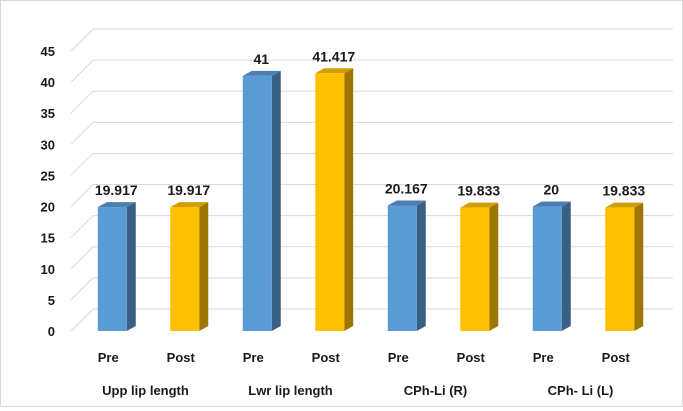 This screenshot has width=683, height=411. What do you see at coordinates (333, 56) in the screenshot?
I see `data-label: 41.417` at bounding box center [333, 56].